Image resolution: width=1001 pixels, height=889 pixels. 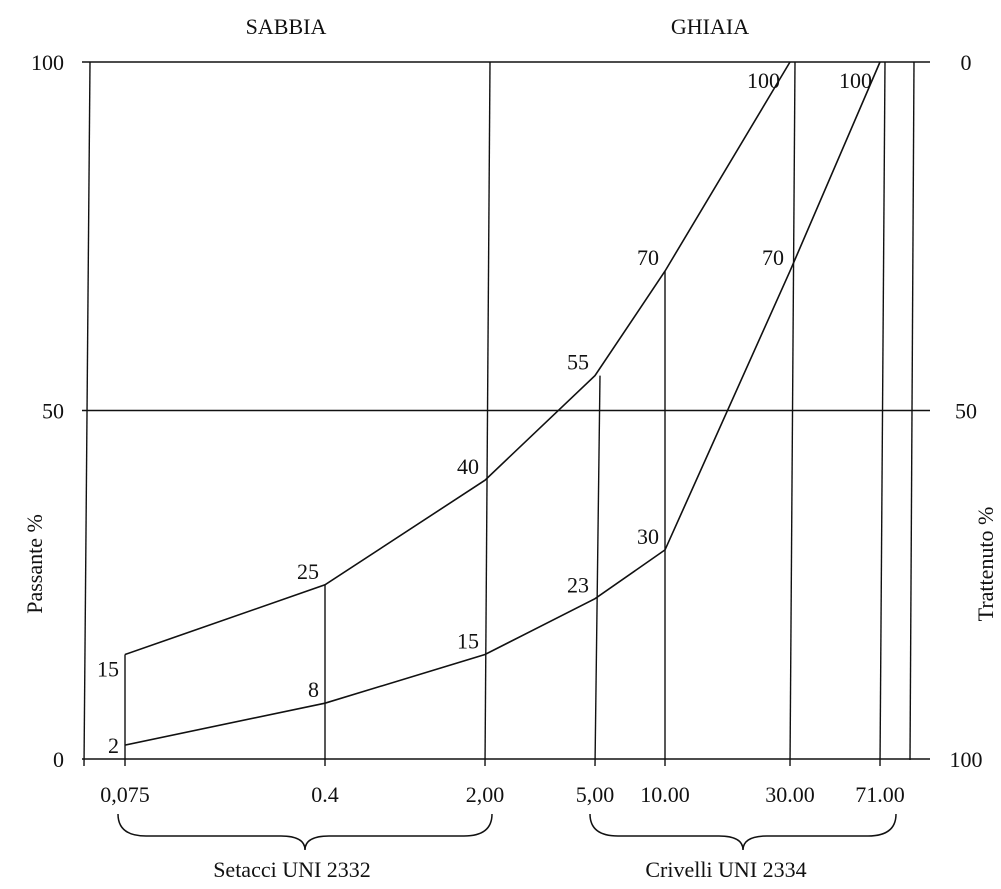 What do you see at coordinates (595, 794) in the screenshot?
I see `x-tick-label: 5,00` at bounding box center [595, 794].